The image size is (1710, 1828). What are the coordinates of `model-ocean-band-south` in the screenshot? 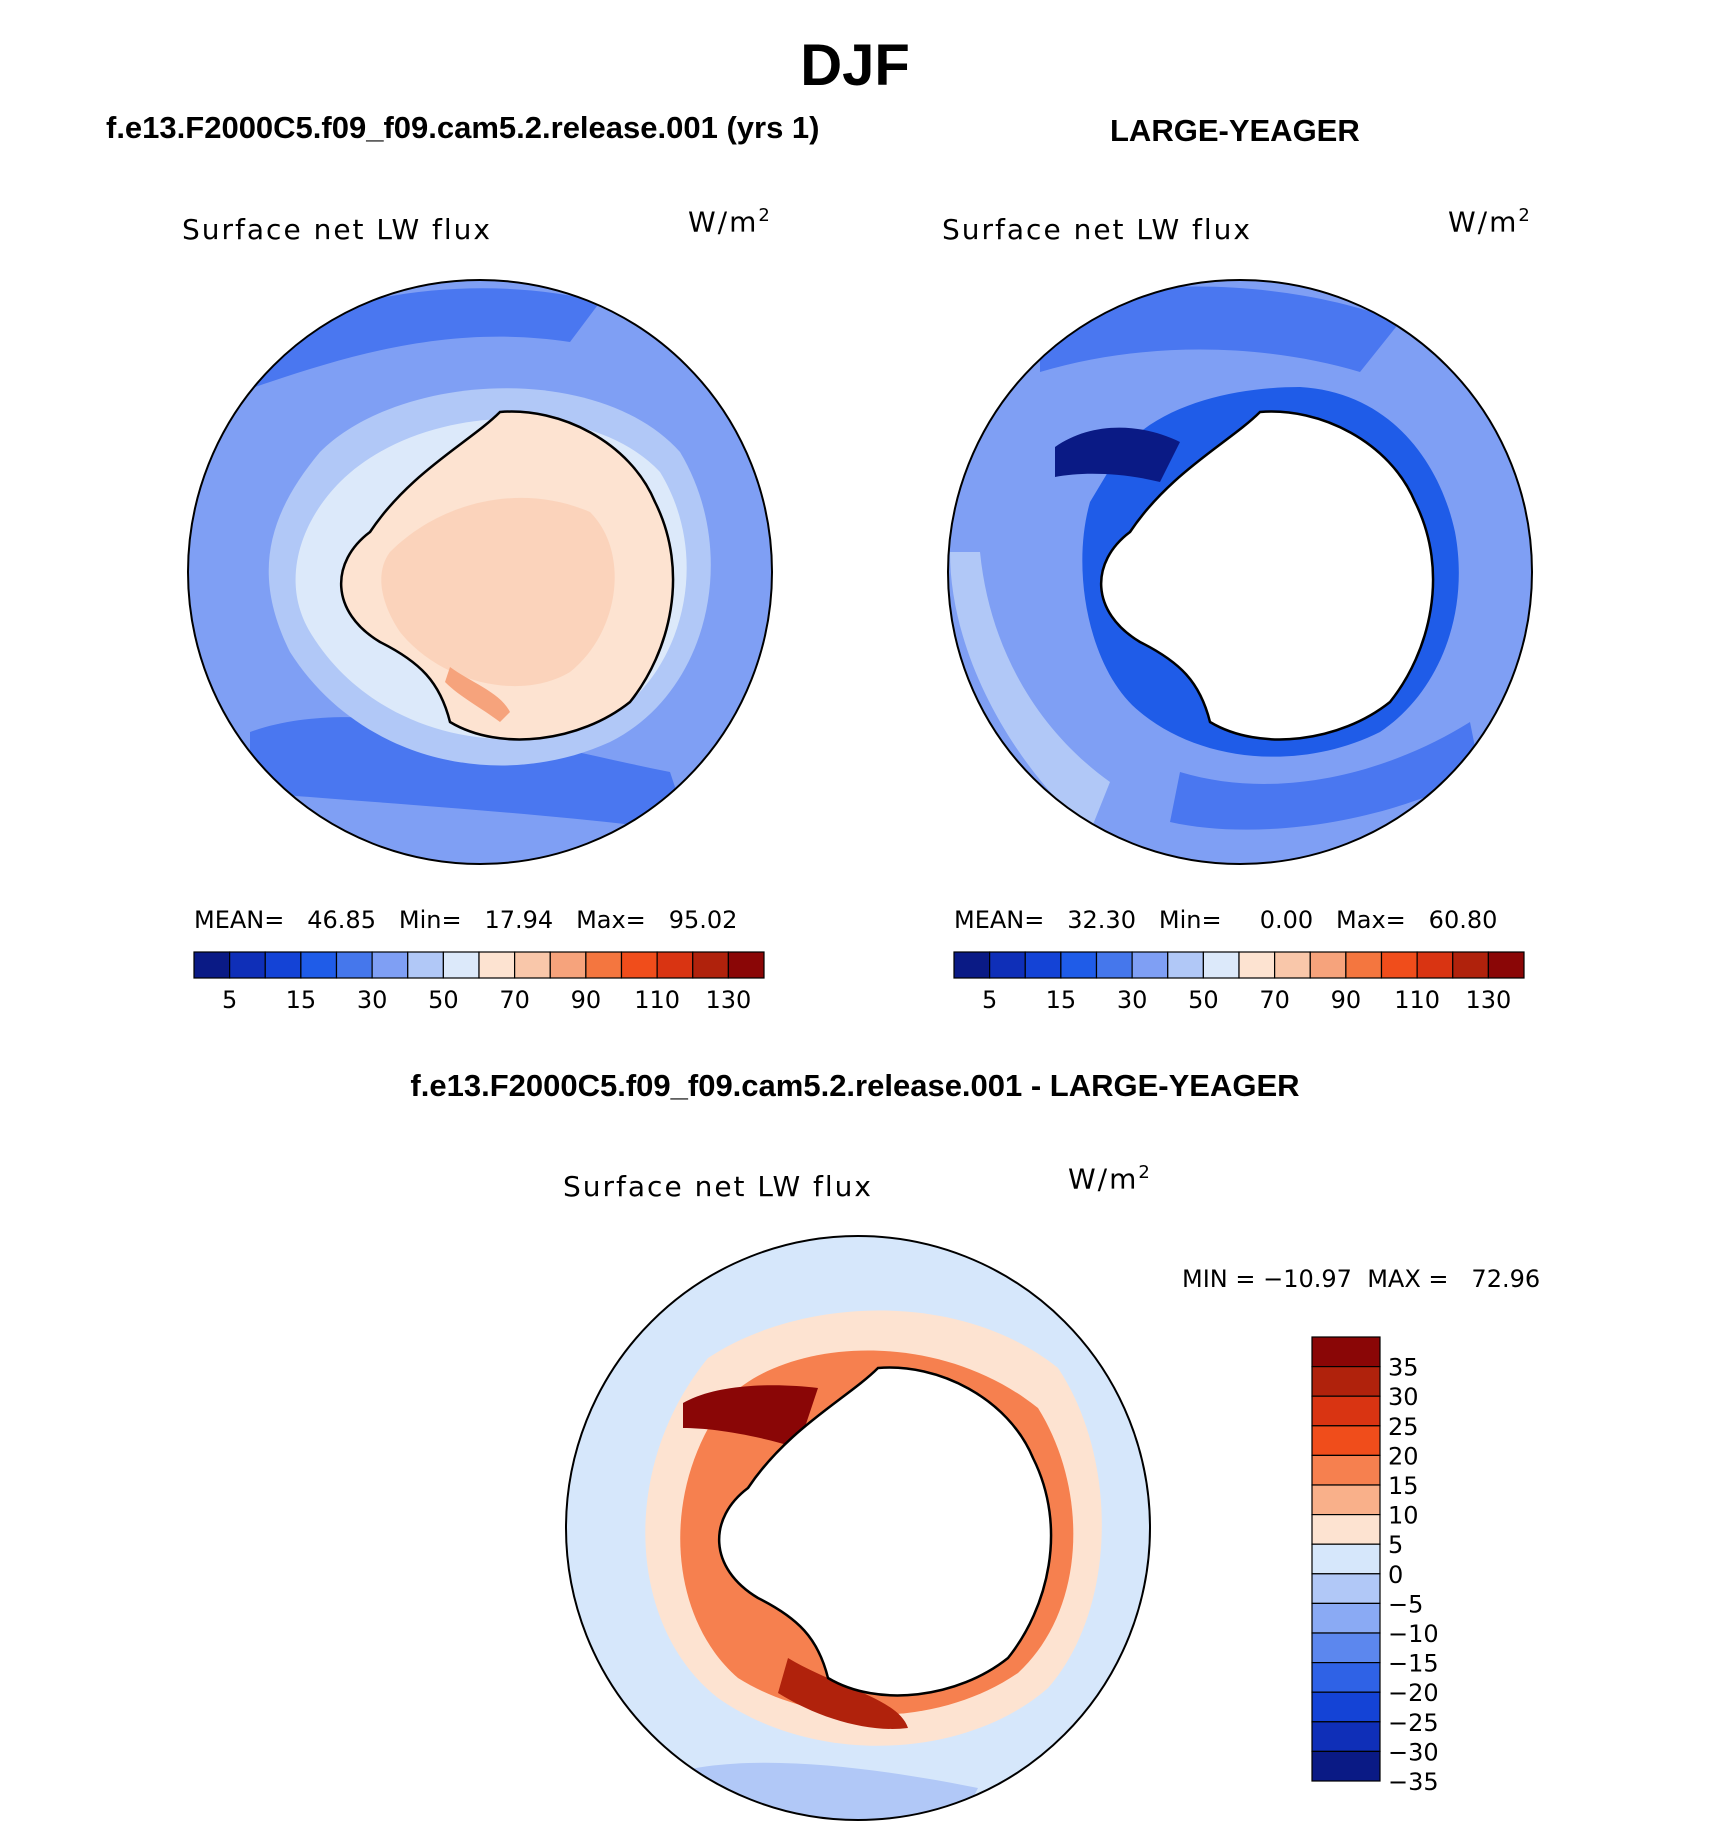 It's located at (470, 774).